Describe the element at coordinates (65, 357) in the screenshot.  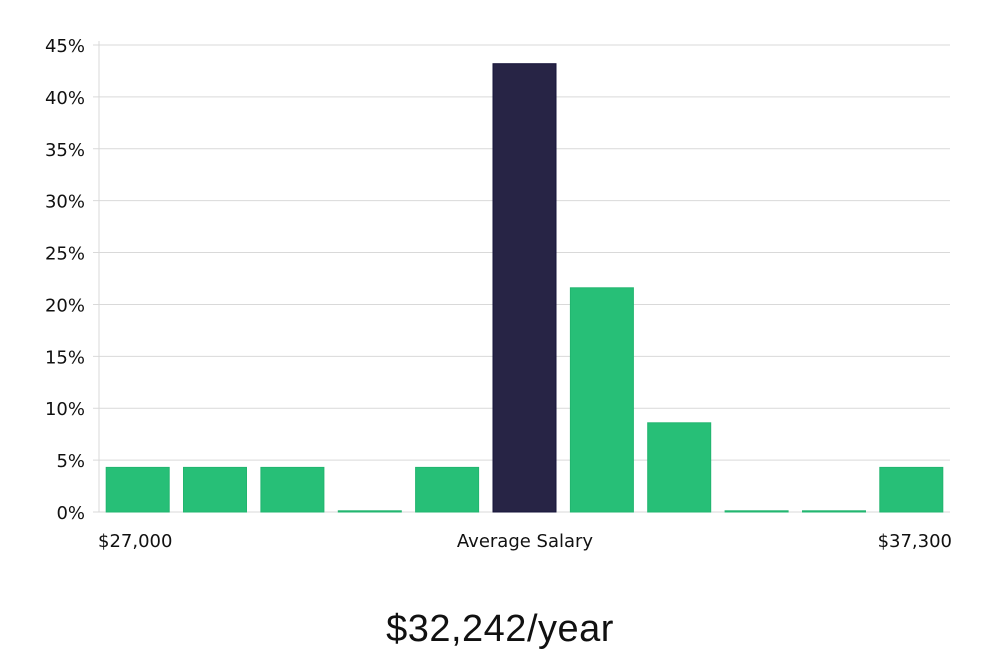
I see `y-tick-label: 15%` at that location.